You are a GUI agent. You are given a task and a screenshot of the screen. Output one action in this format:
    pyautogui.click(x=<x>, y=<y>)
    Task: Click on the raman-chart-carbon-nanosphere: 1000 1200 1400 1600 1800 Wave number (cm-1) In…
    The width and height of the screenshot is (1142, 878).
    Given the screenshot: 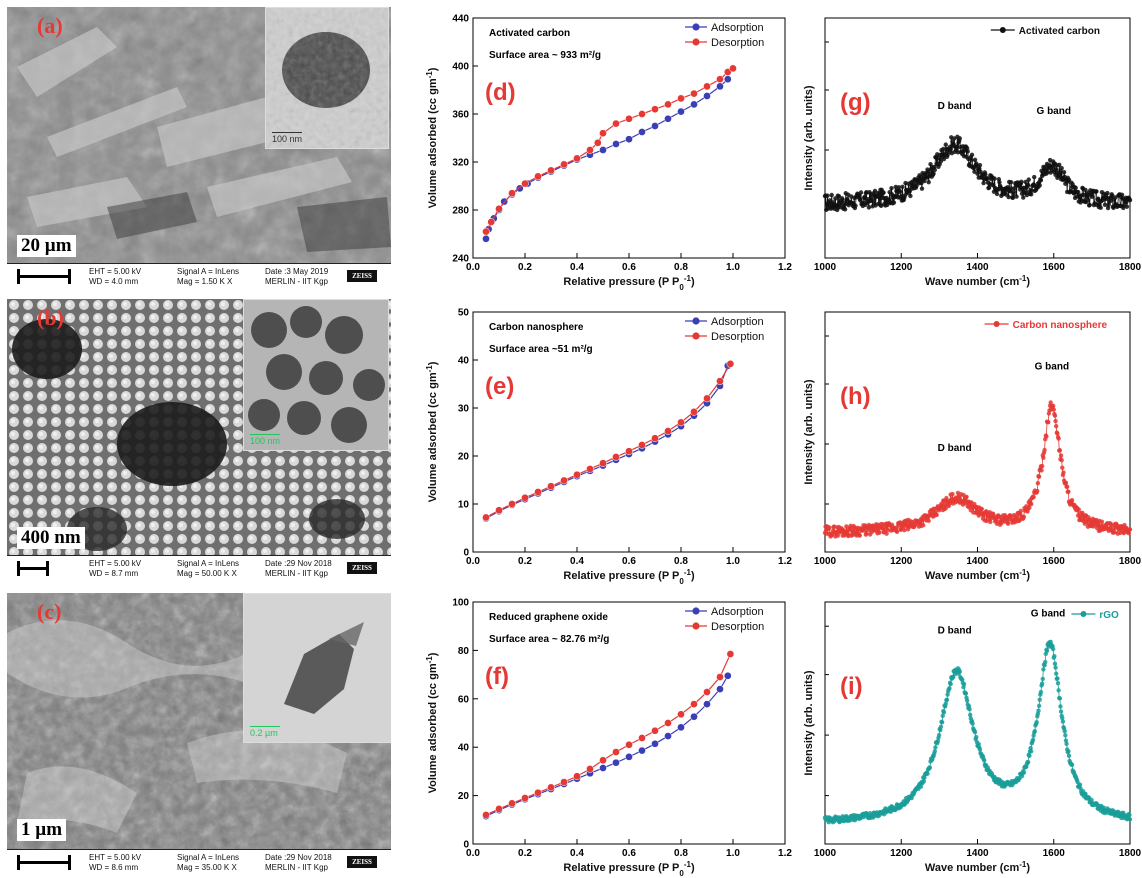 What is the action you would take?
    pyautogui.click(x=972, y=446)
    